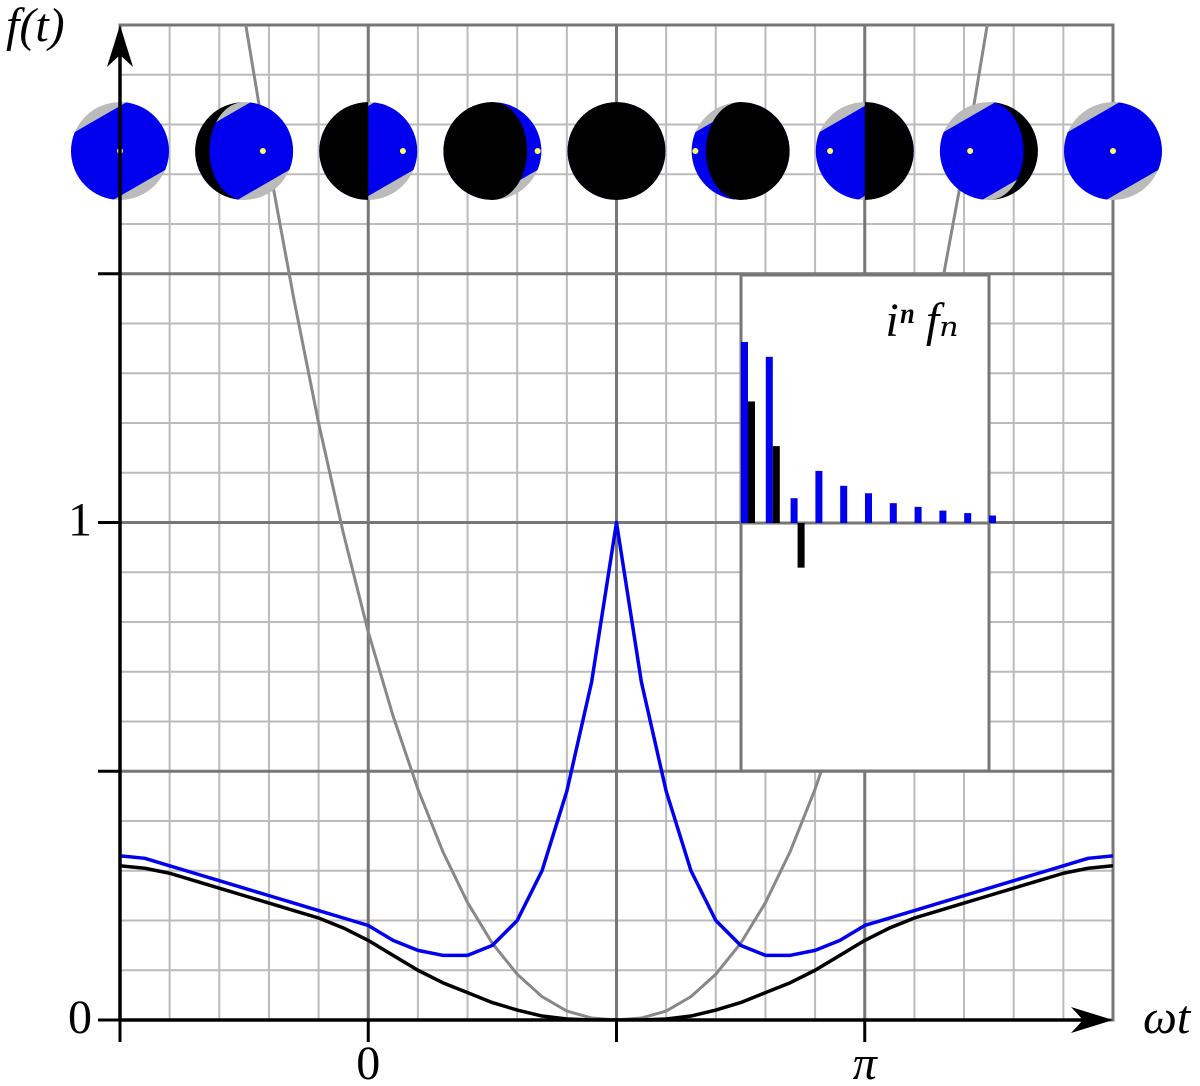  Describe the element at coordinates (80, 1017) in the screenshot. I see `y-tick-label: 0` at that location.